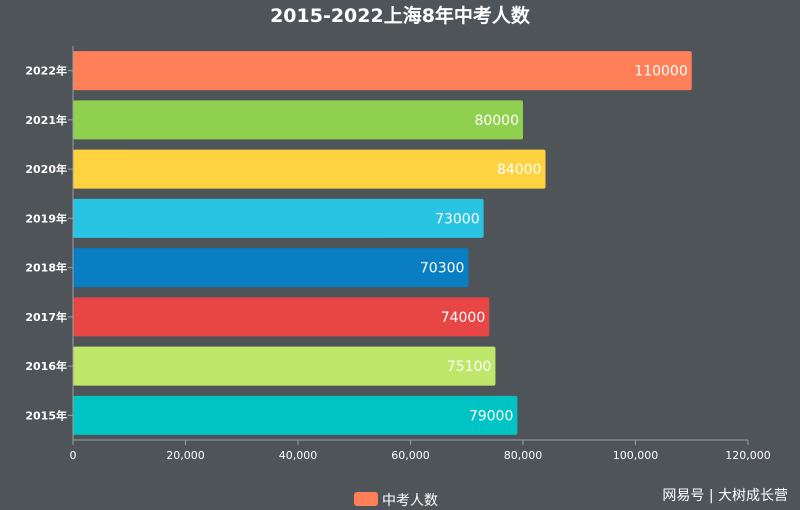  I want to click on x-tick-label: 60,000, so click(410, 455).